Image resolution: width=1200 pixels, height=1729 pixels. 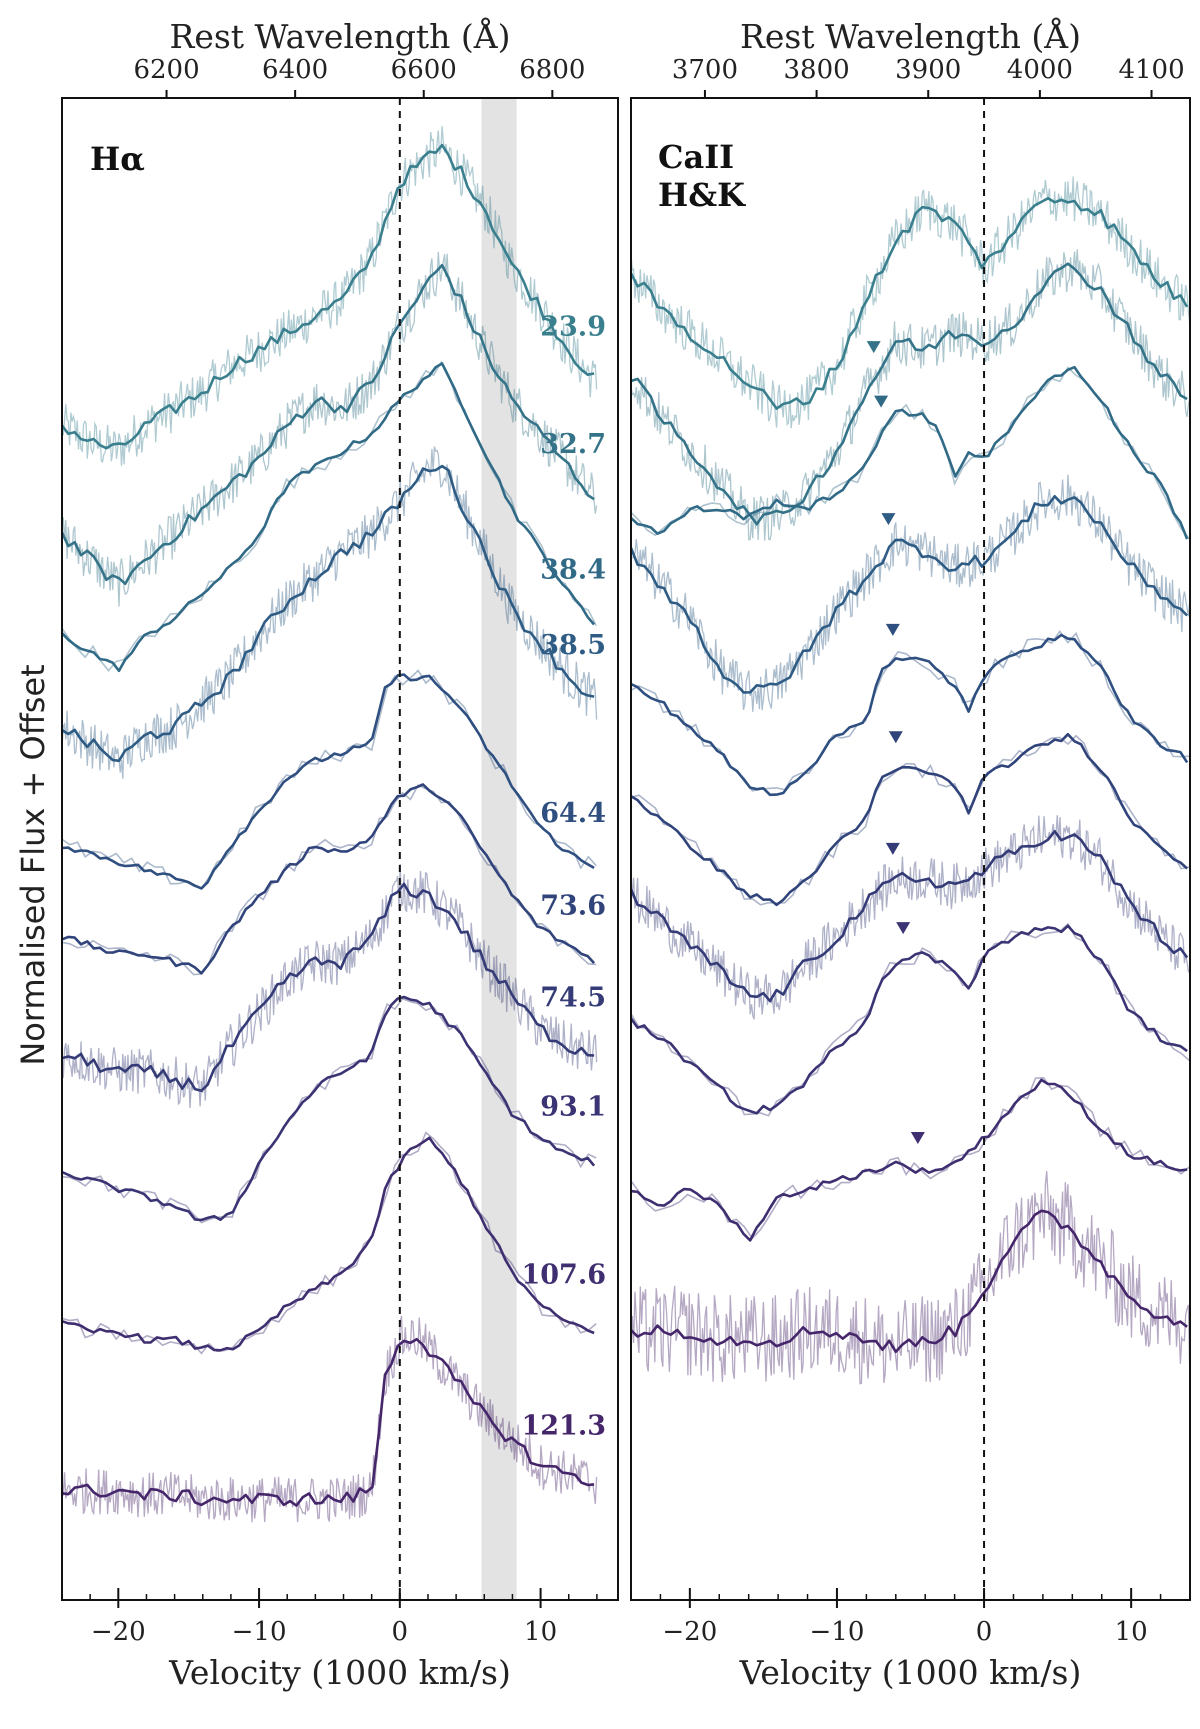 What do you see at coordinates (928, 70) in the screenshot?
I see `top-tick-label: 3900` at bounding box center [928, 70].